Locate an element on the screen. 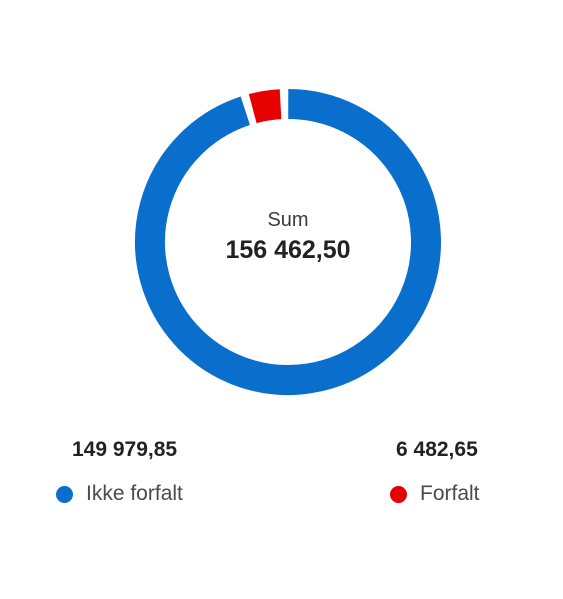  legend-label: Forfalt is located at coordinates (450, 493).